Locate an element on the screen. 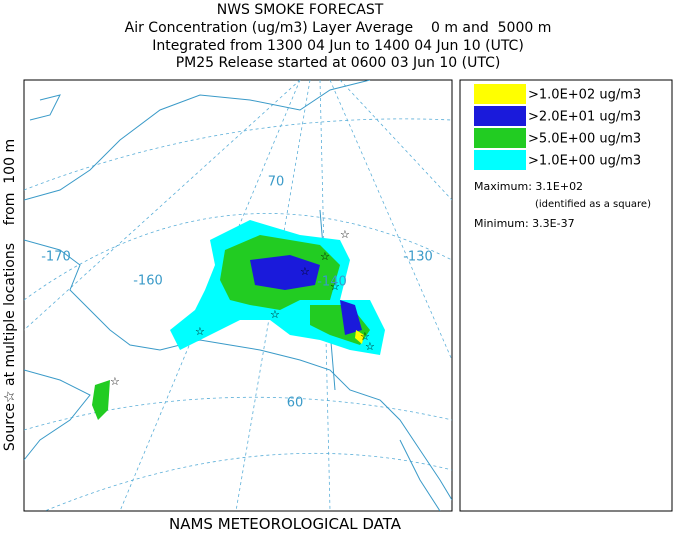 The width and height of the screenshot is (678, 536). graticule-label: 70 is located at coordinates (276, 182).